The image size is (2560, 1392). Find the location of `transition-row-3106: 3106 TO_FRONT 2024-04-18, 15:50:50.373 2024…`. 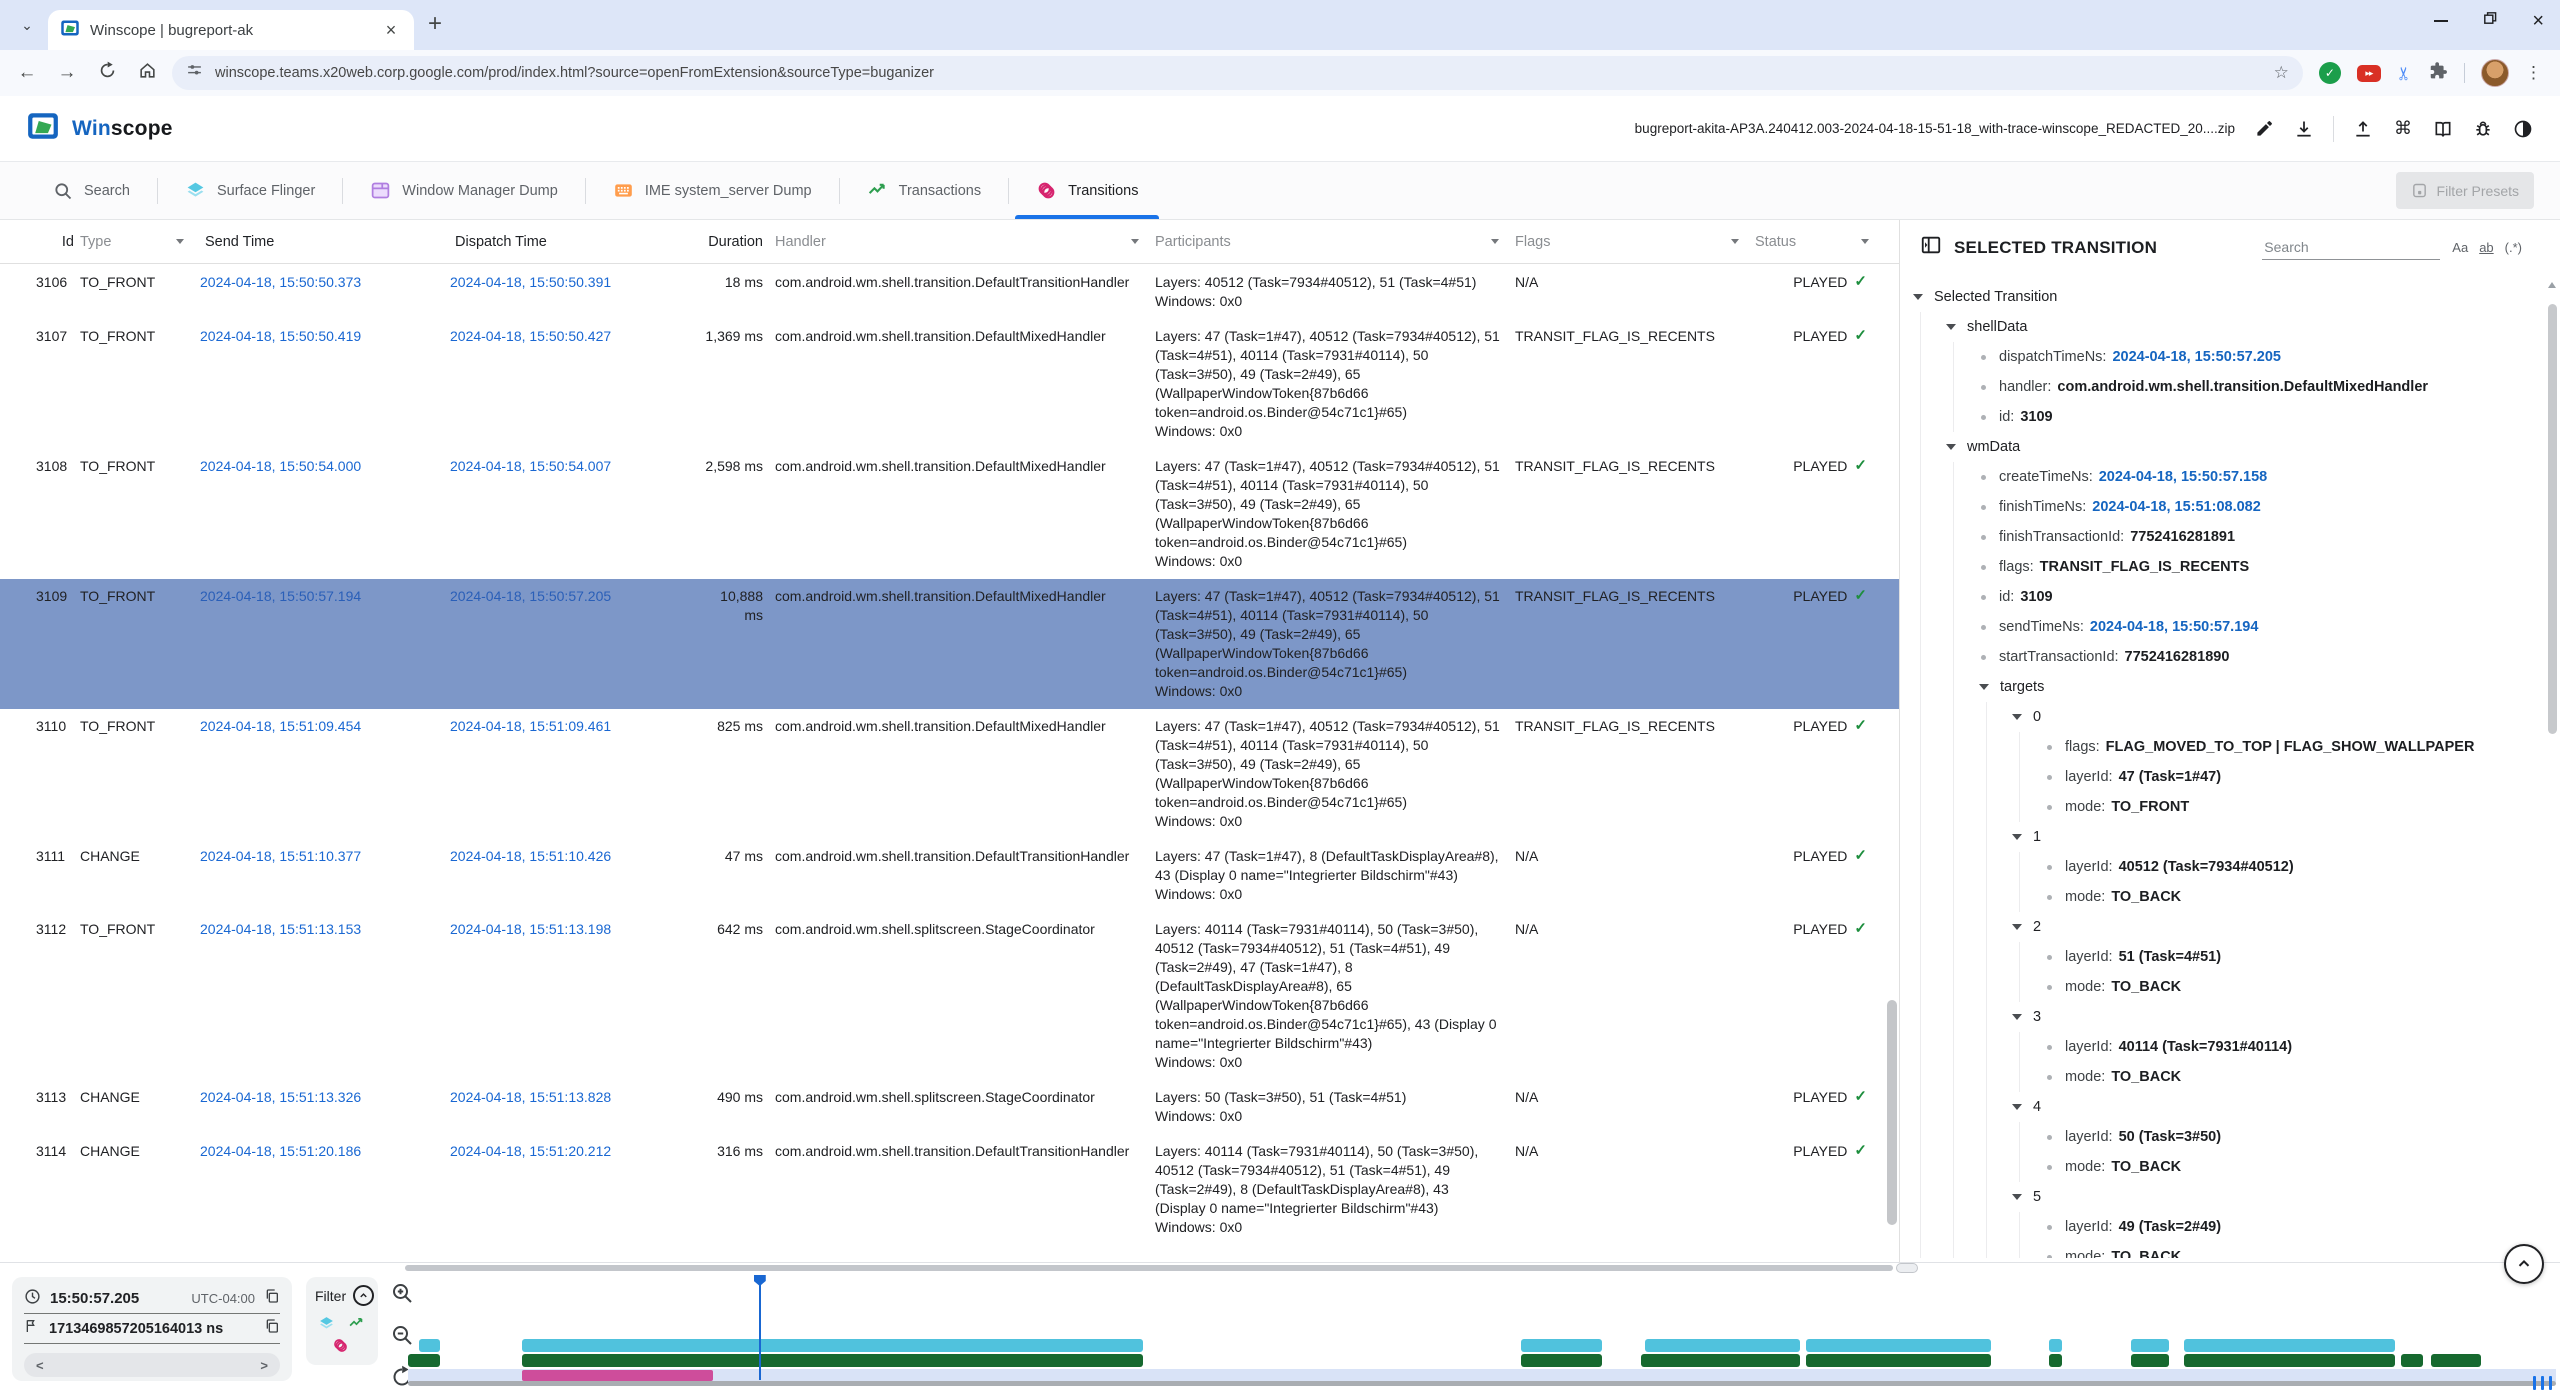

transition-row-3106: 3106 TO_FRONT 2024-04-18, 15:50:50.373 2024… is located at coordinates (949, 292).